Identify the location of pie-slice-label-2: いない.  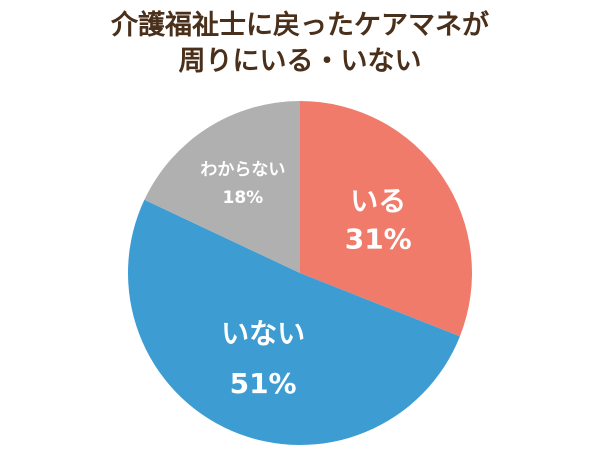
(263, 333).